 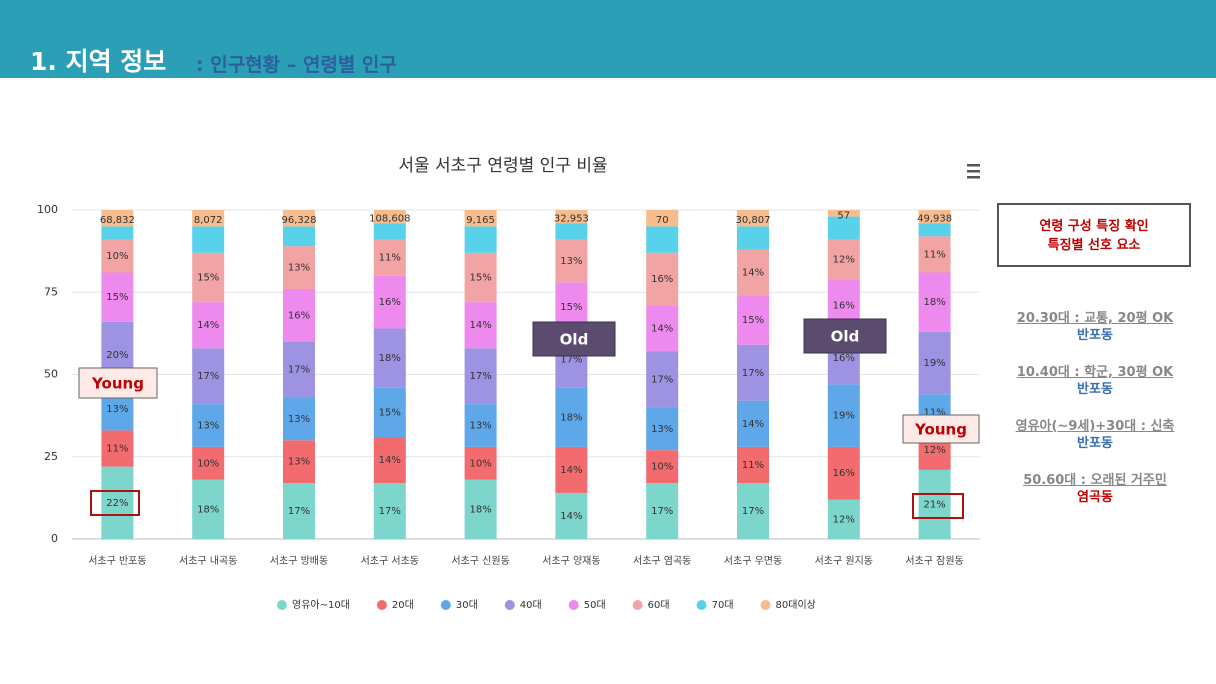 What do you see at coordinates (51, 374) in the screenshot?
I see `y-tick-label: 50` at bounding box center [51, 374].